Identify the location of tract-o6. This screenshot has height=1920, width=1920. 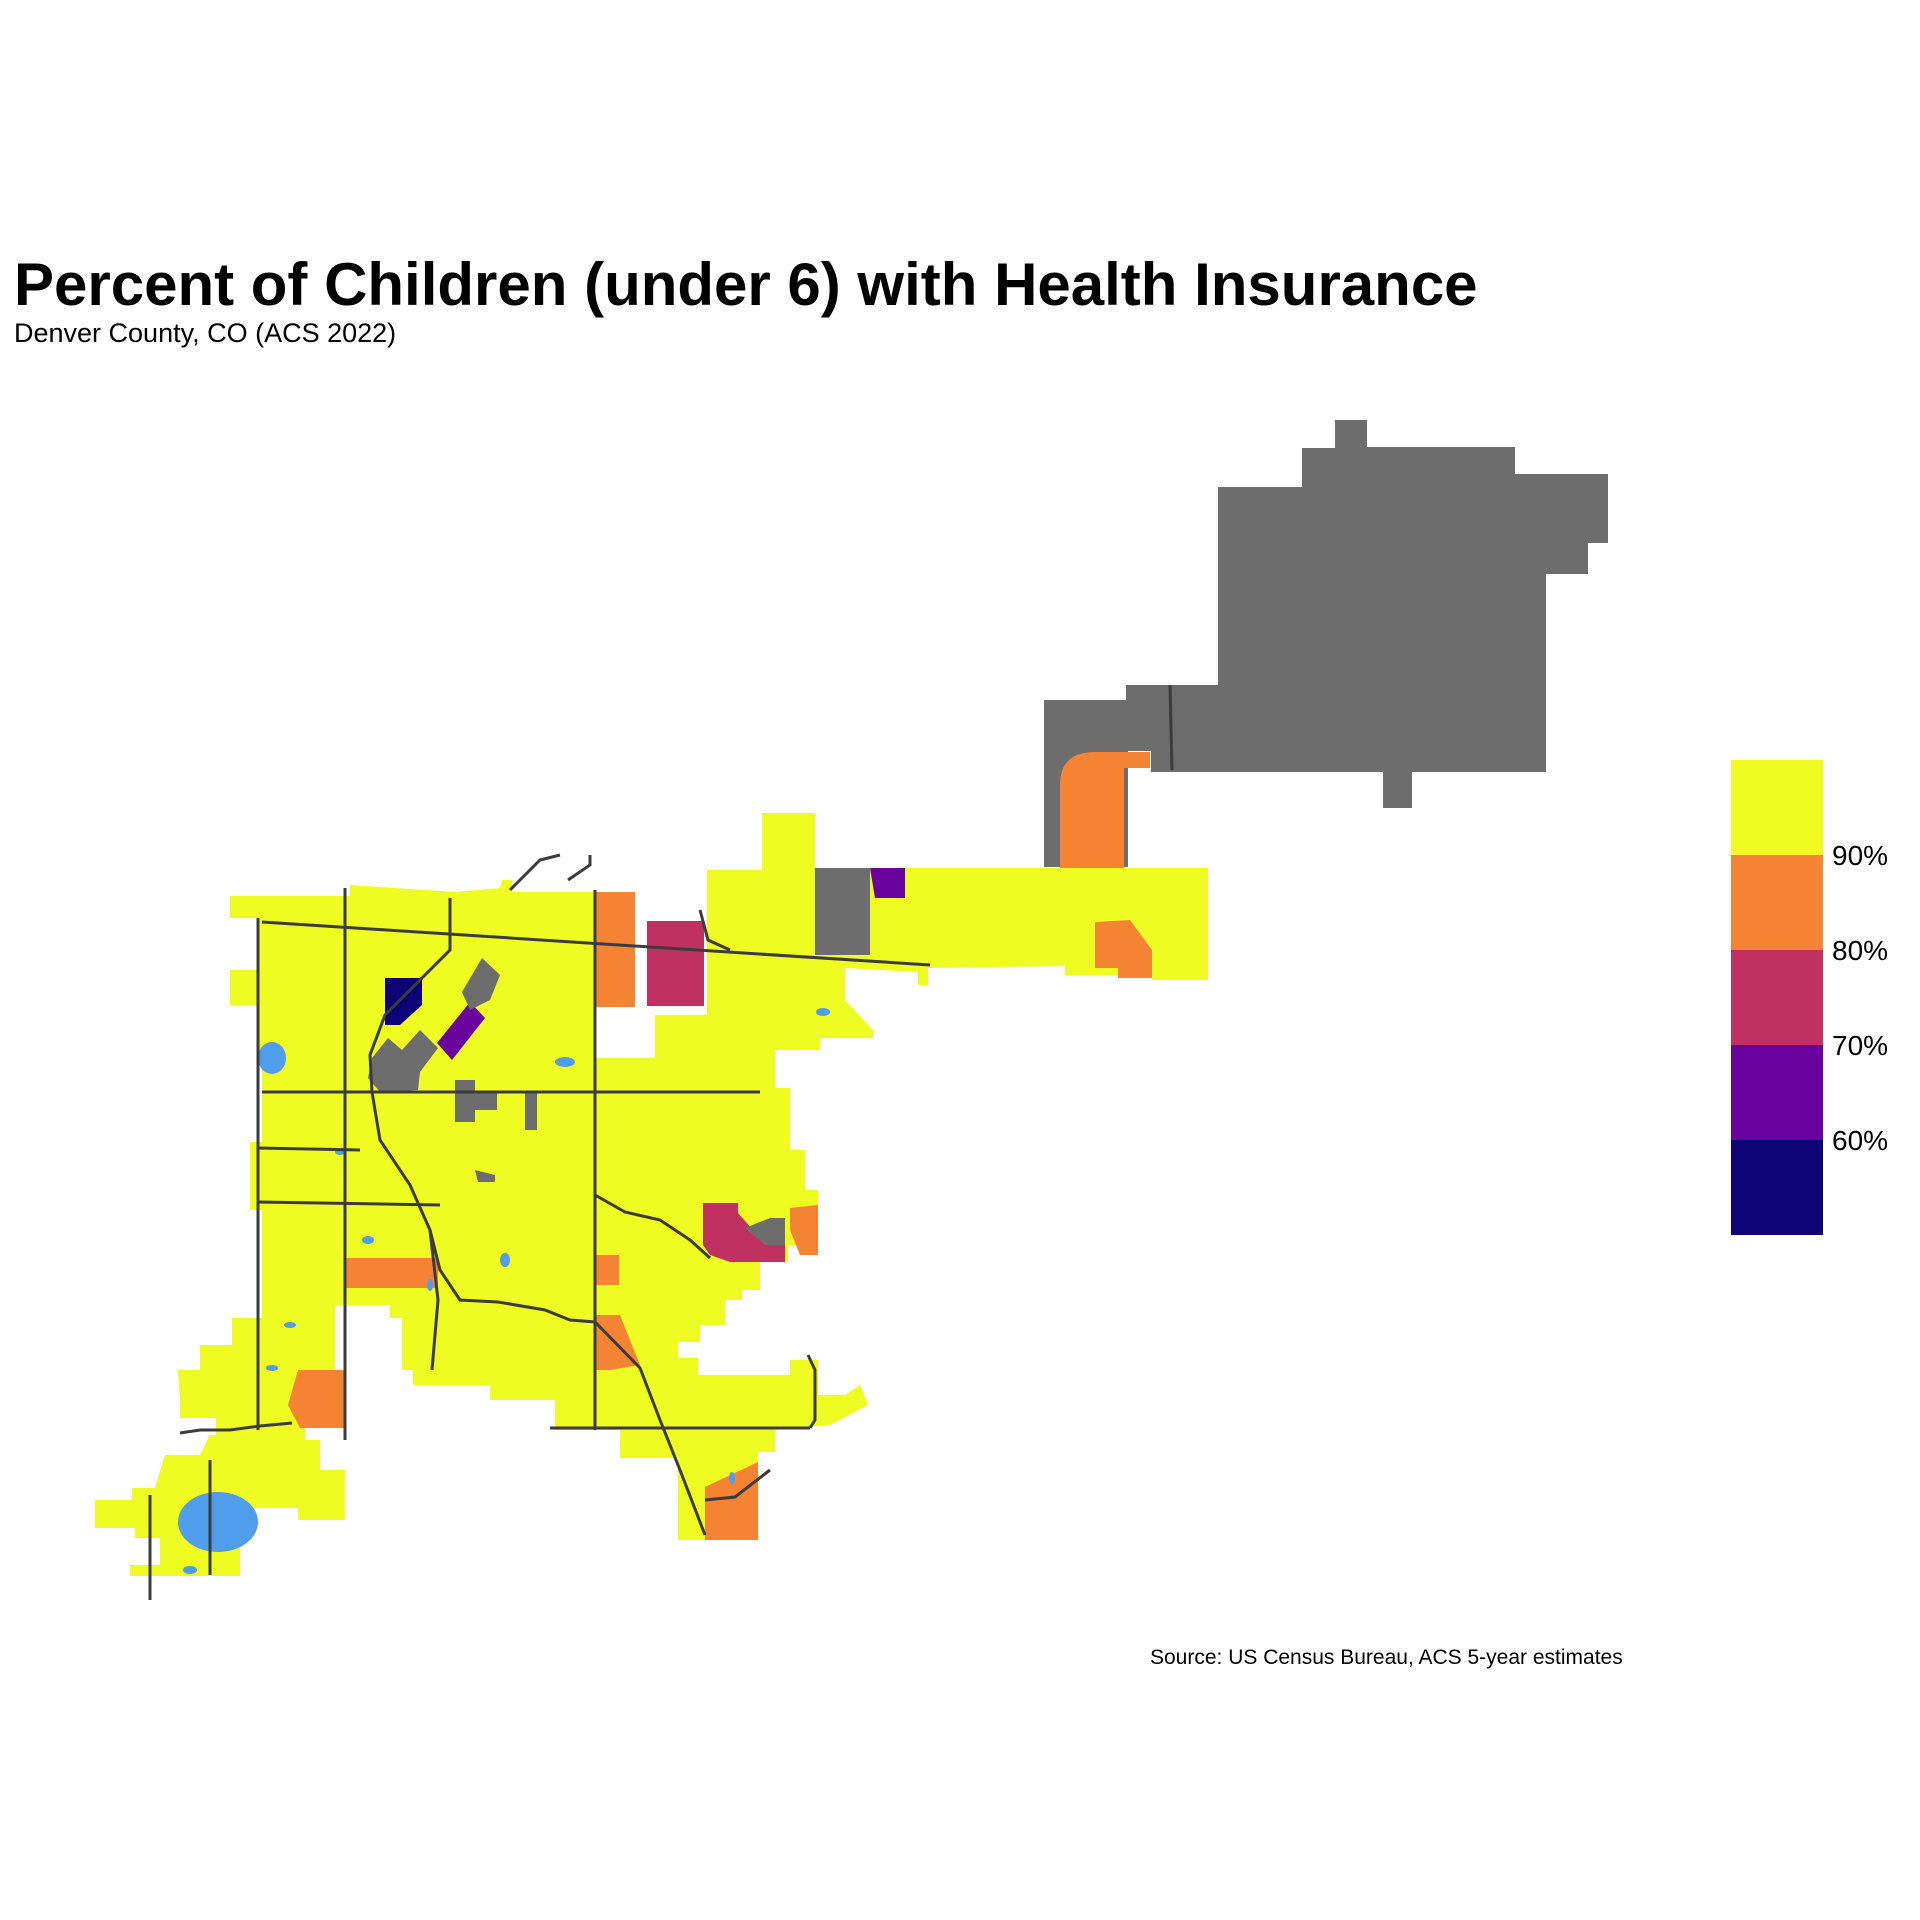
(1123, 949).